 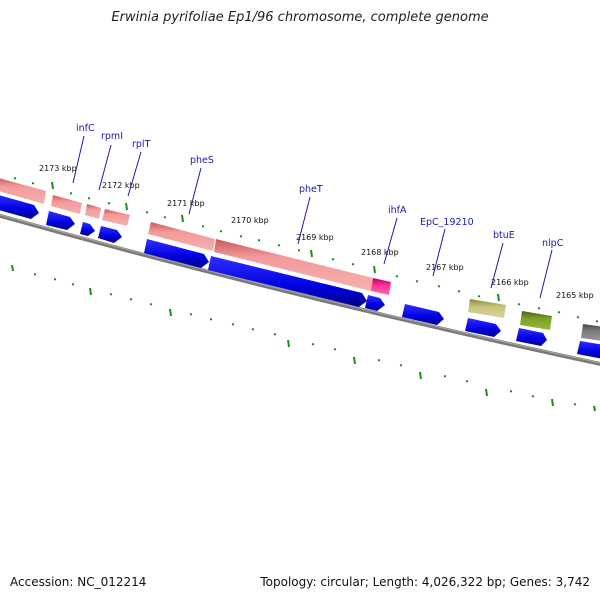 I want to click on gene-label-rpmI: rpmI, so click(x=112, y=136).